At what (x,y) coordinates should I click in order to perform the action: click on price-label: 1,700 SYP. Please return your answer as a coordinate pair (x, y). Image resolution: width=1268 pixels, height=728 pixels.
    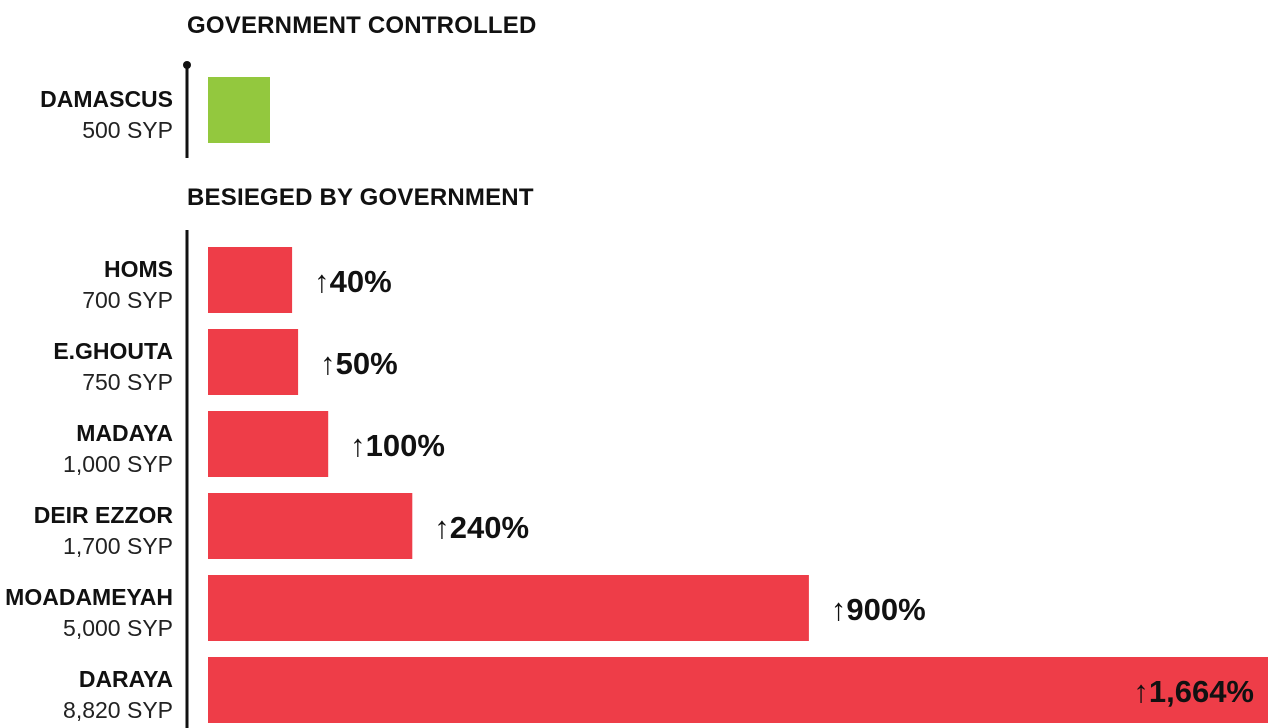
    Looking at the image, I should click on (118, 546).